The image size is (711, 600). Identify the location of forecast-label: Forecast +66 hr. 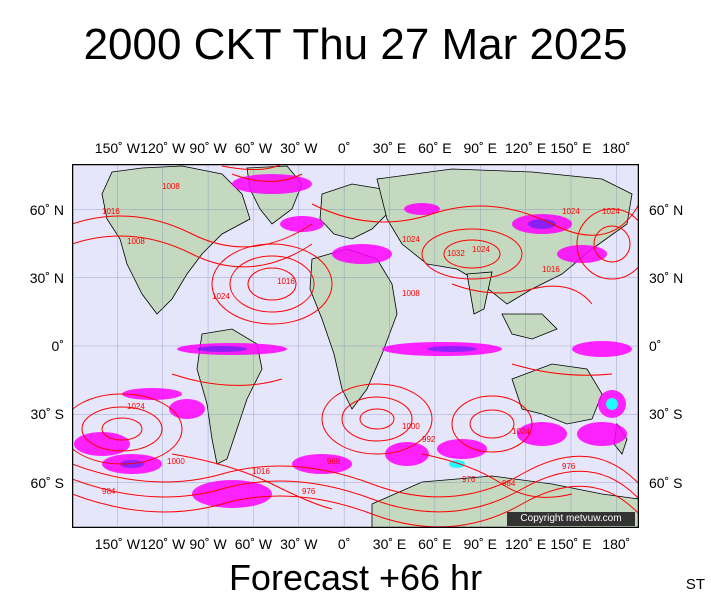
(355, 577).